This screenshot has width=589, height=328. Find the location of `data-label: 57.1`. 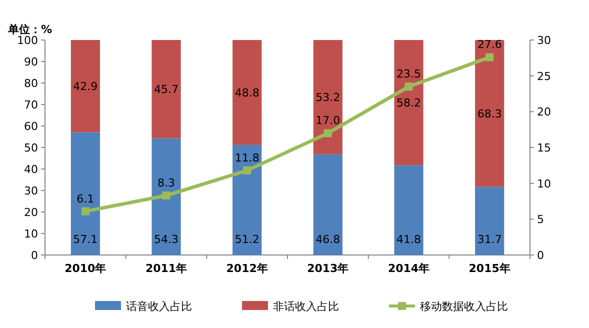

data-label: 57.1 is located at coordinates (85, 239).